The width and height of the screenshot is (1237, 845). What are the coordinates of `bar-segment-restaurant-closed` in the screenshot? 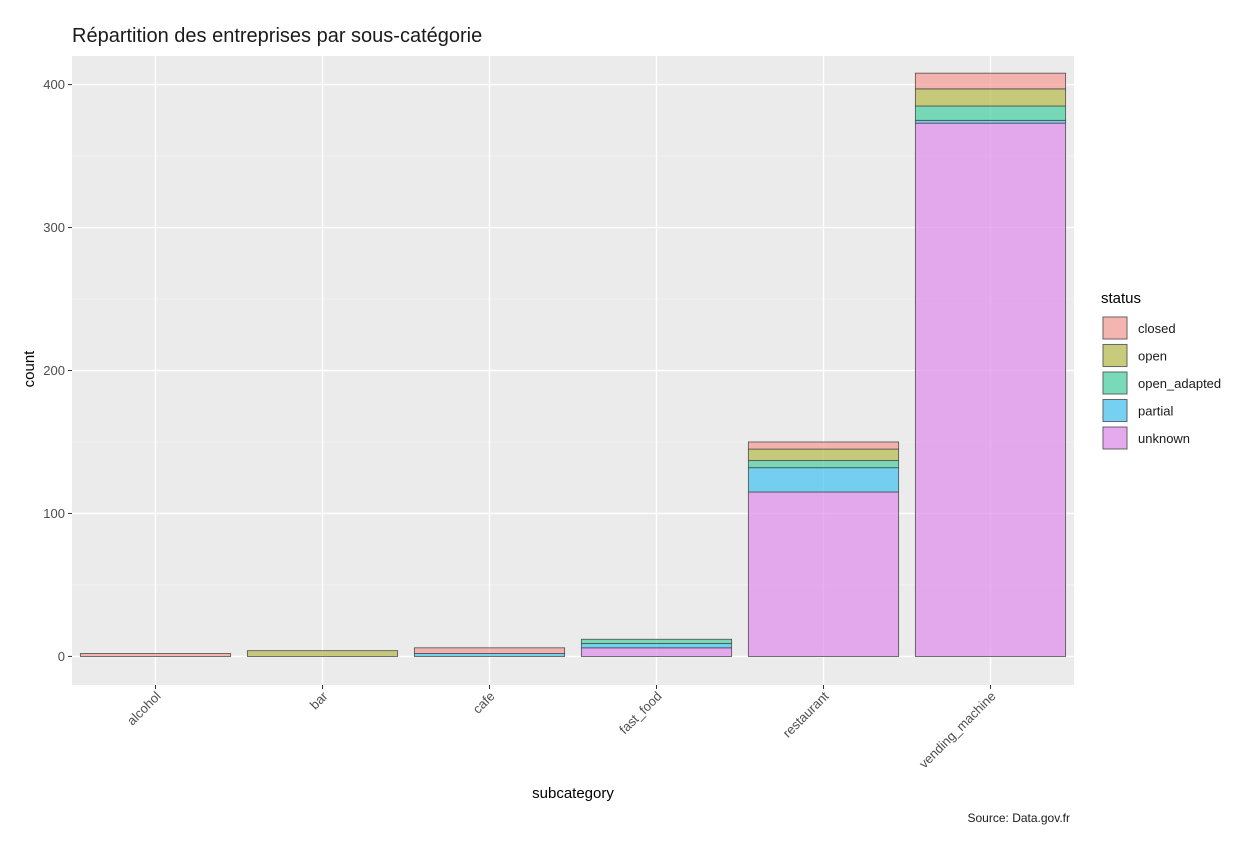 It's located at (823, 445).